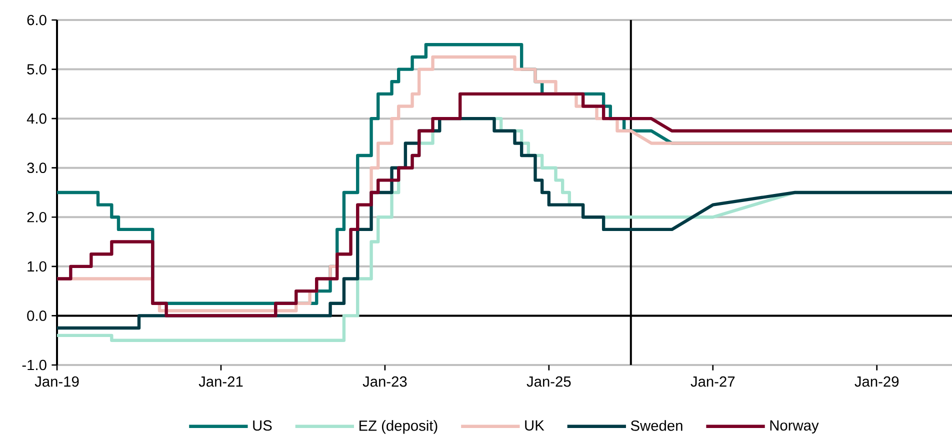  What do you see at coordinates (36, 217) in the screenshot?
I see `y-tick-label: 2.0` at bounding box center [36, 217].